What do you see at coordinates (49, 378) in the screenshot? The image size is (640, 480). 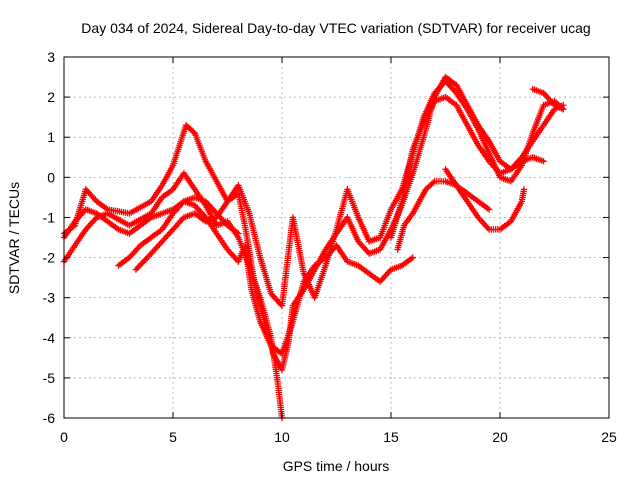 I see `y-tick-label: -5` at bounding box center [49, 378].